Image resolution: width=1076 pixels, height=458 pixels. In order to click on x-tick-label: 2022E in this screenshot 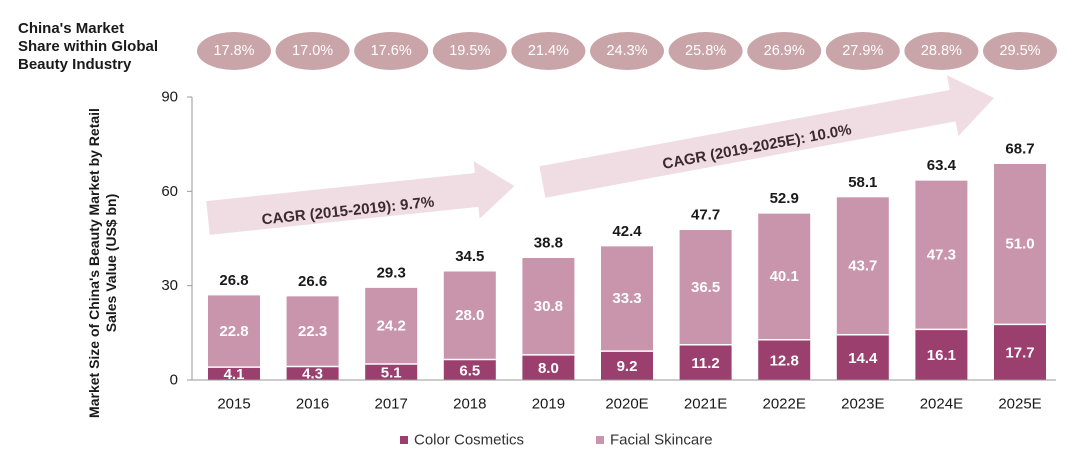, I will do `click(784, 404)`.